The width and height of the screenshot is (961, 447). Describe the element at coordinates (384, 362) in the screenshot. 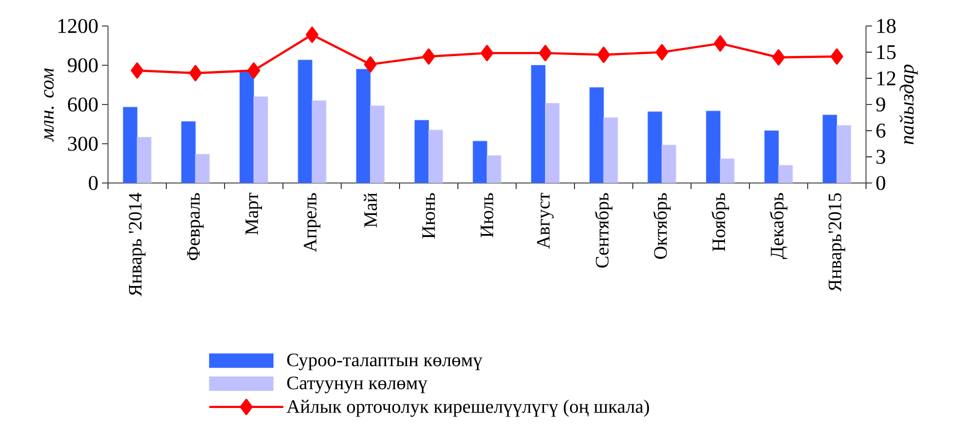

I see `legend-label: Суроо-талаптын көлөмү` at that location.